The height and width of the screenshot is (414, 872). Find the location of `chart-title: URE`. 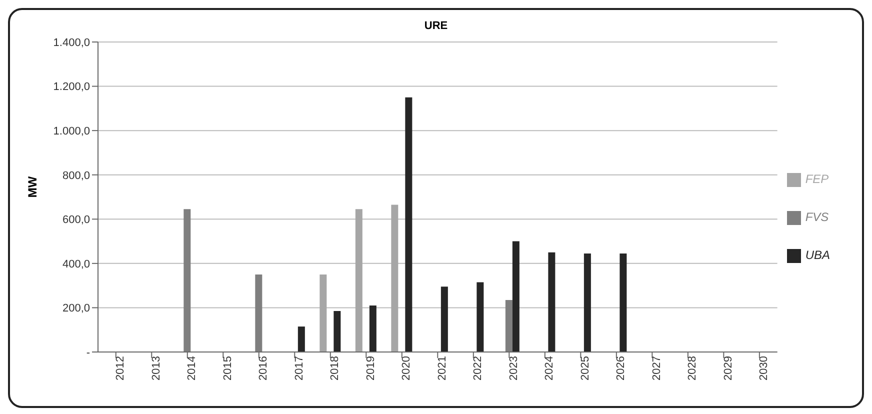

chart-title: URE is located at coordinates (436, 26).